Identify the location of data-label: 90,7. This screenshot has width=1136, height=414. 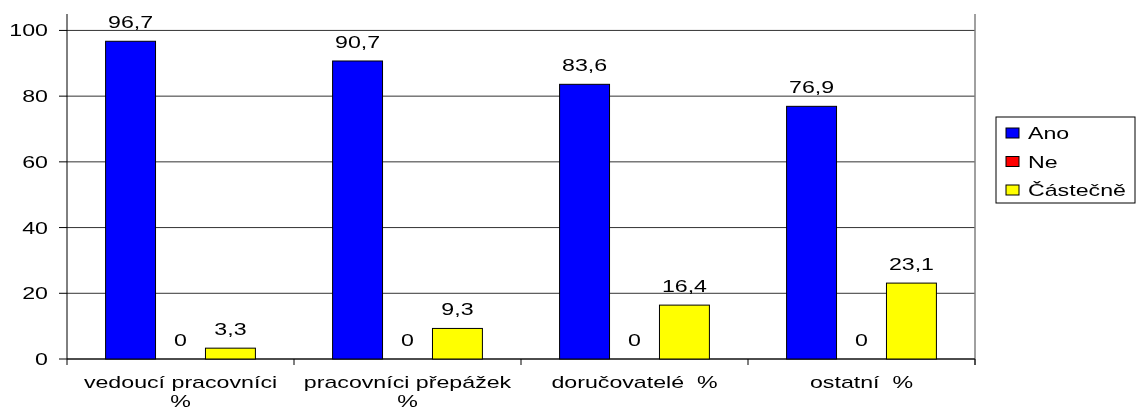
(358, 42).